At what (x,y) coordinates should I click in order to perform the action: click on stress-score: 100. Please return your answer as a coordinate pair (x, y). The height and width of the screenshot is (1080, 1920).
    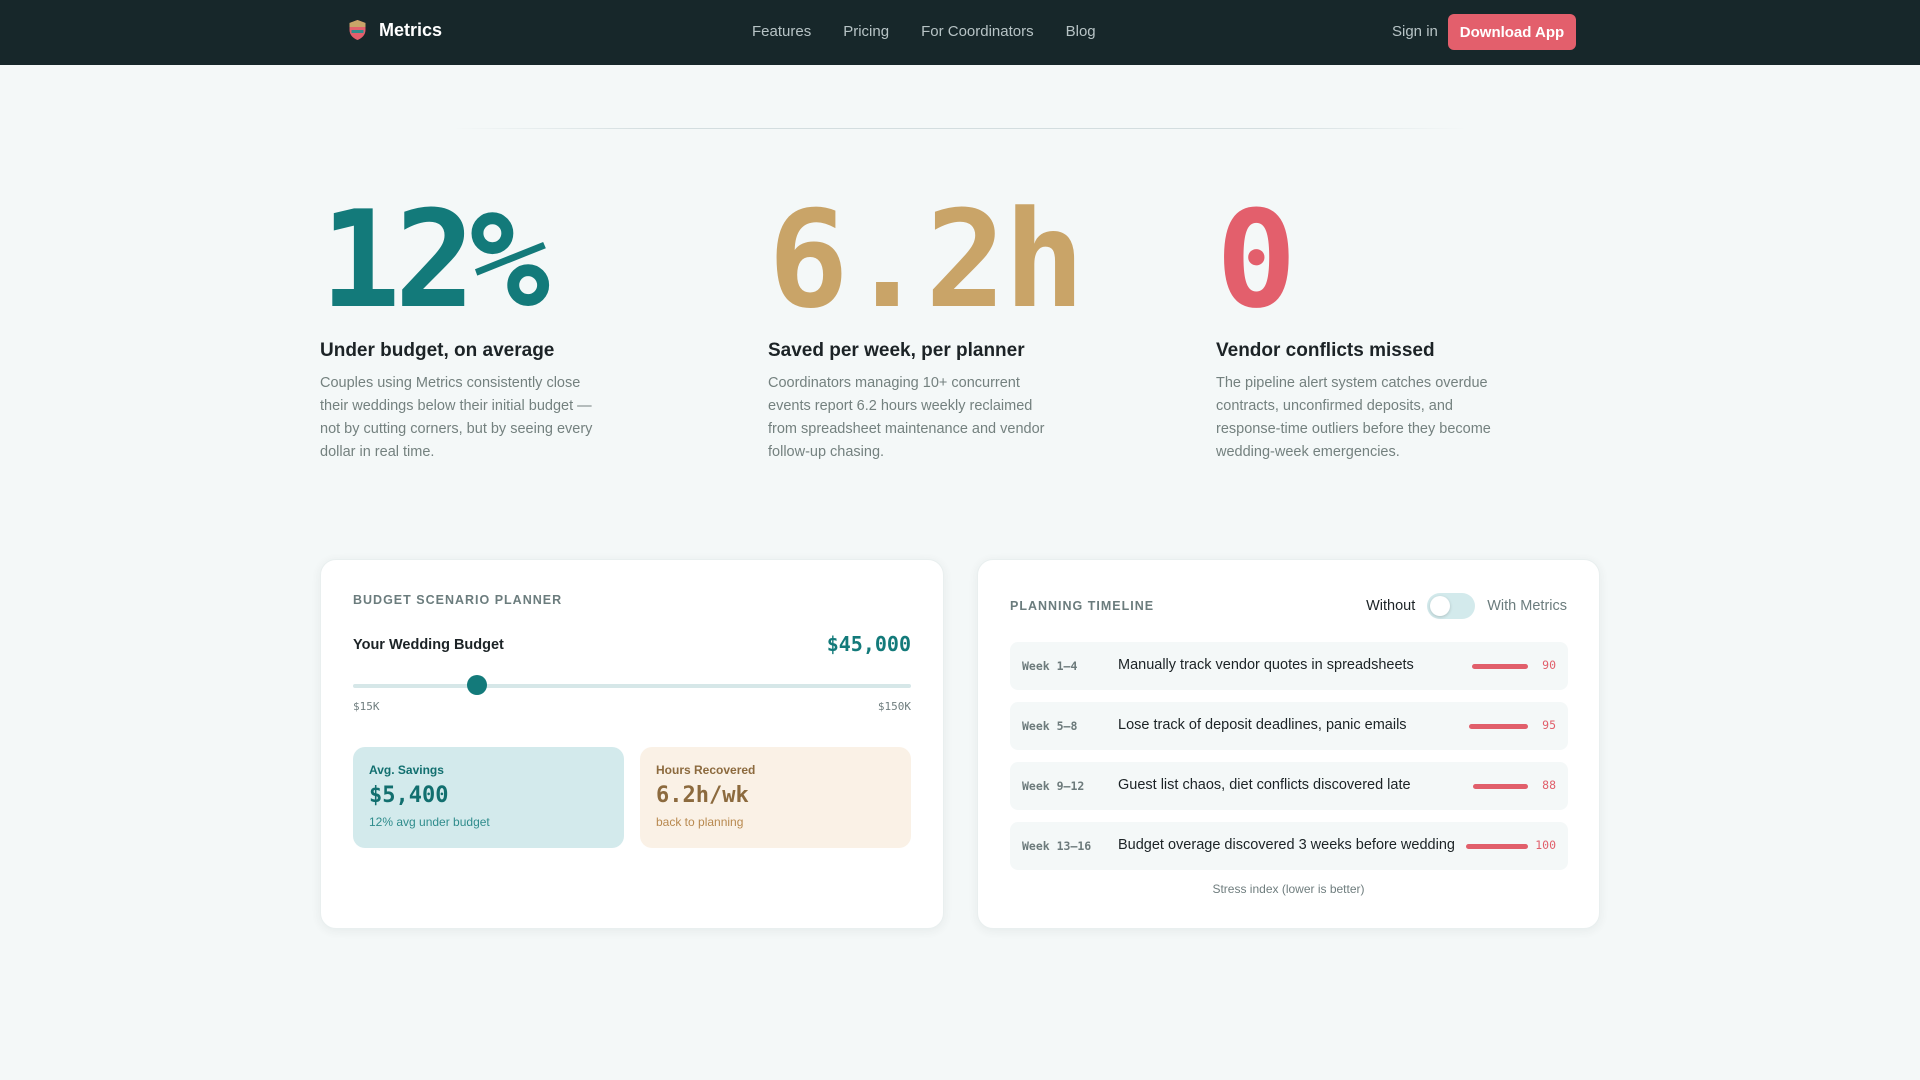
    Looking at the image, I should click on (1545, 845).